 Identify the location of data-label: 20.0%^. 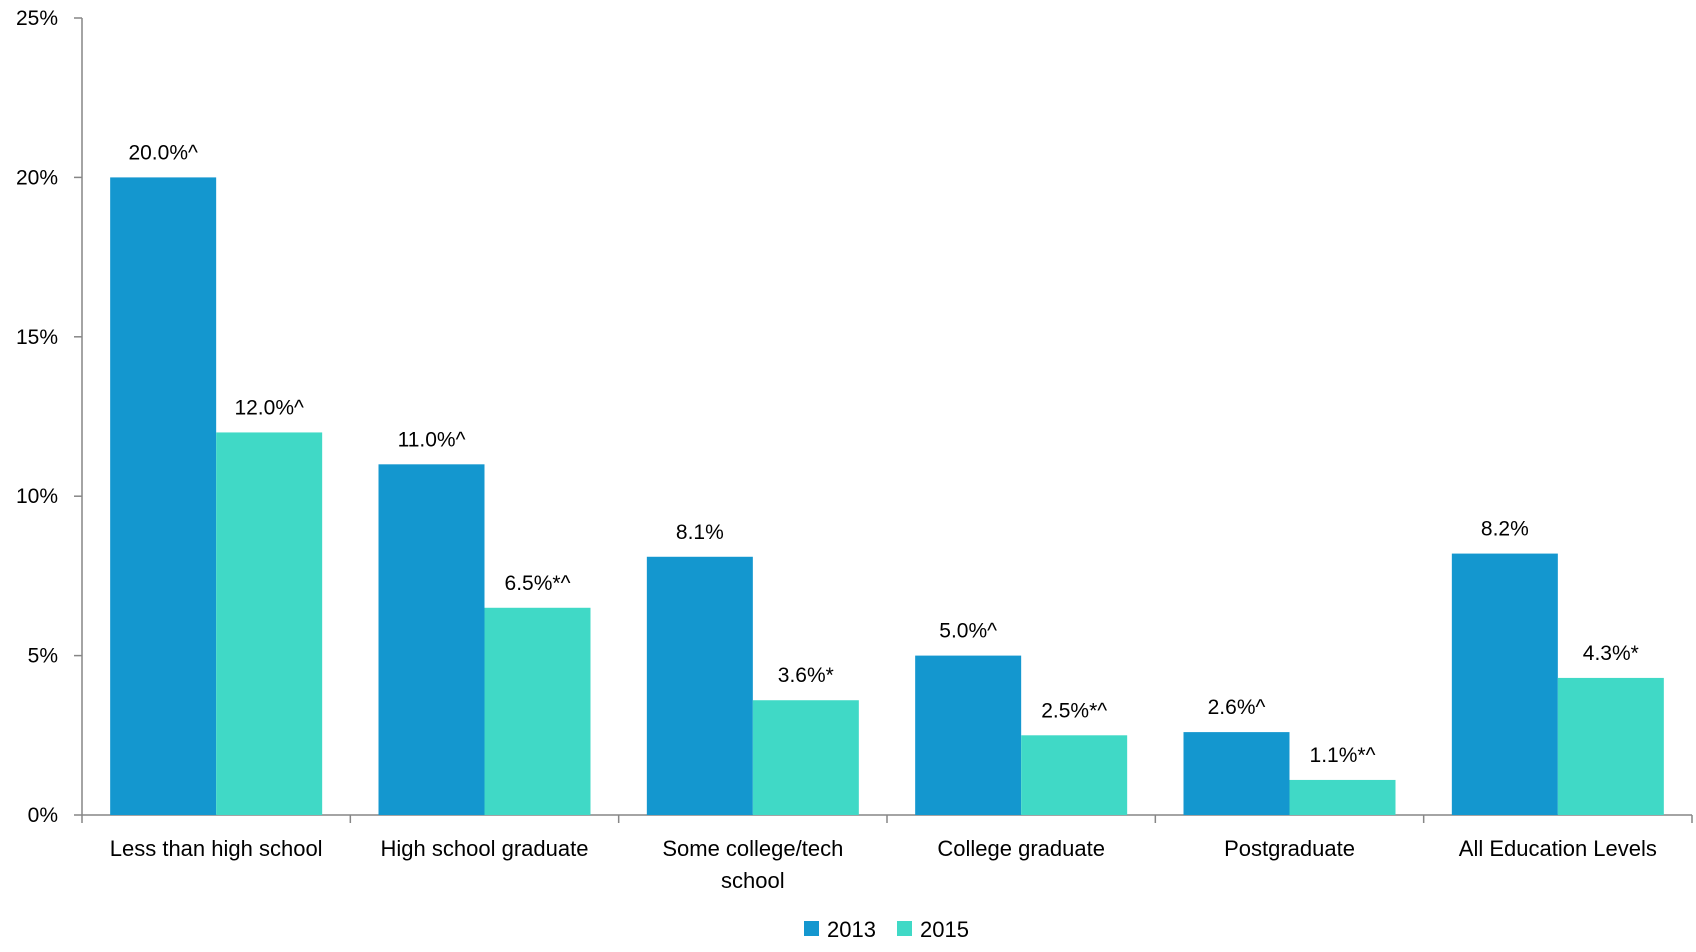
(163, 152).